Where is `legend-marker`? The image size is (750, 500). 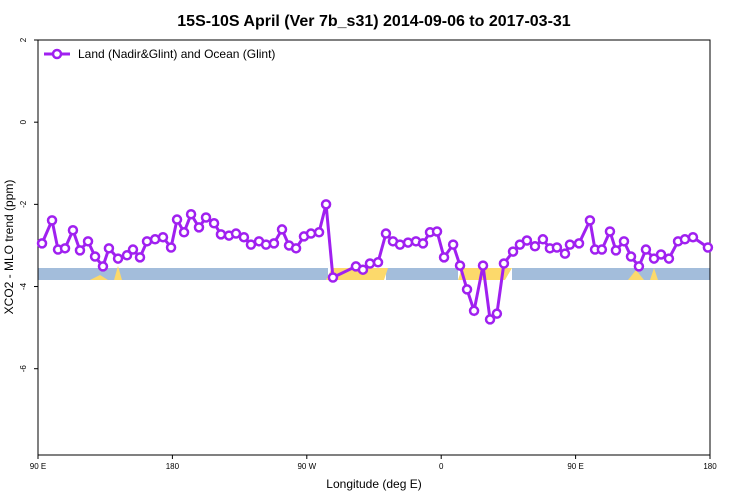
legend-marker is located at coordinates (57, 54).